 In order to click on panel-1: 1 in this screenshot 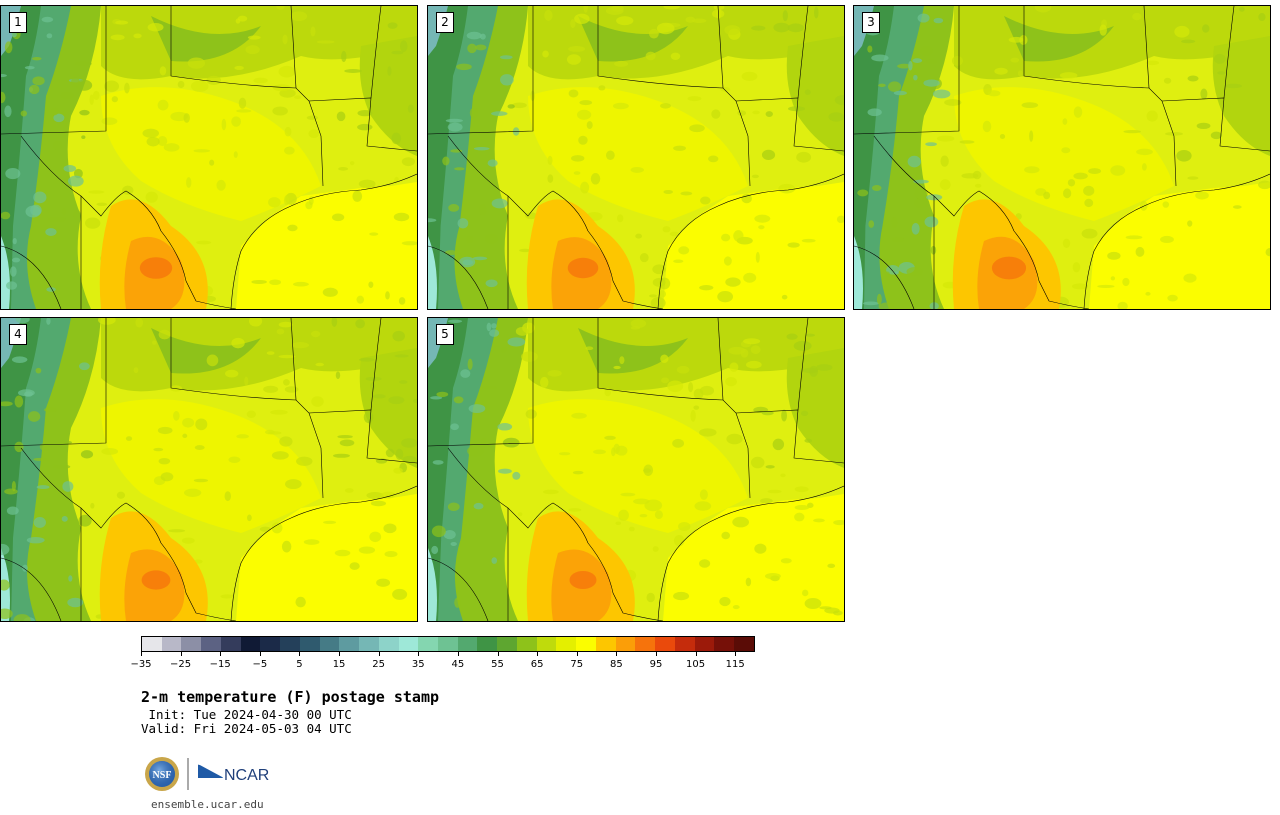, I will do `click(209, 157)`.